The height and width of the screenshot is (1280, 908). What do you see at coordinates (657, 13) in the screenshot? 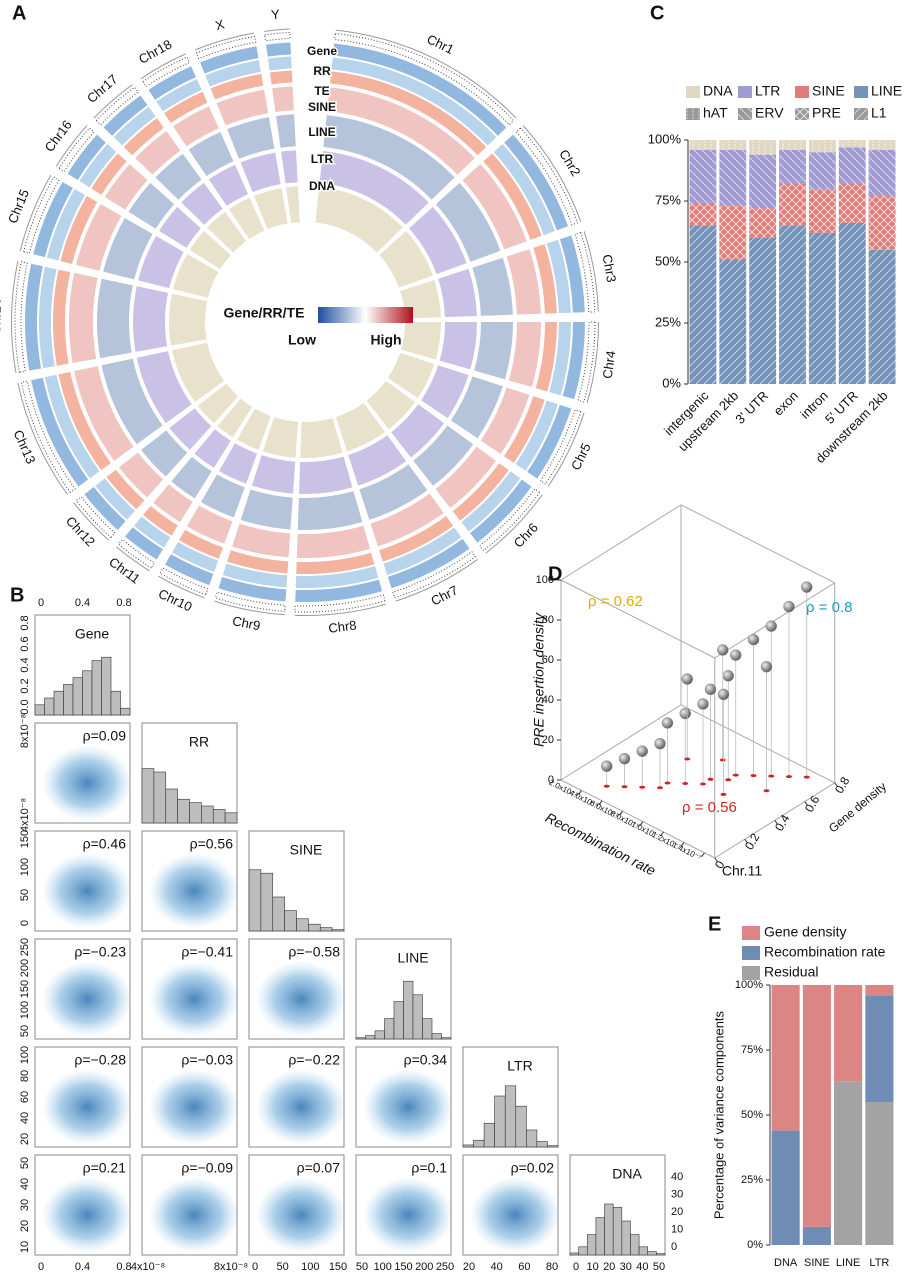
I see `panel-label: C` at bounding box center [657, 13].